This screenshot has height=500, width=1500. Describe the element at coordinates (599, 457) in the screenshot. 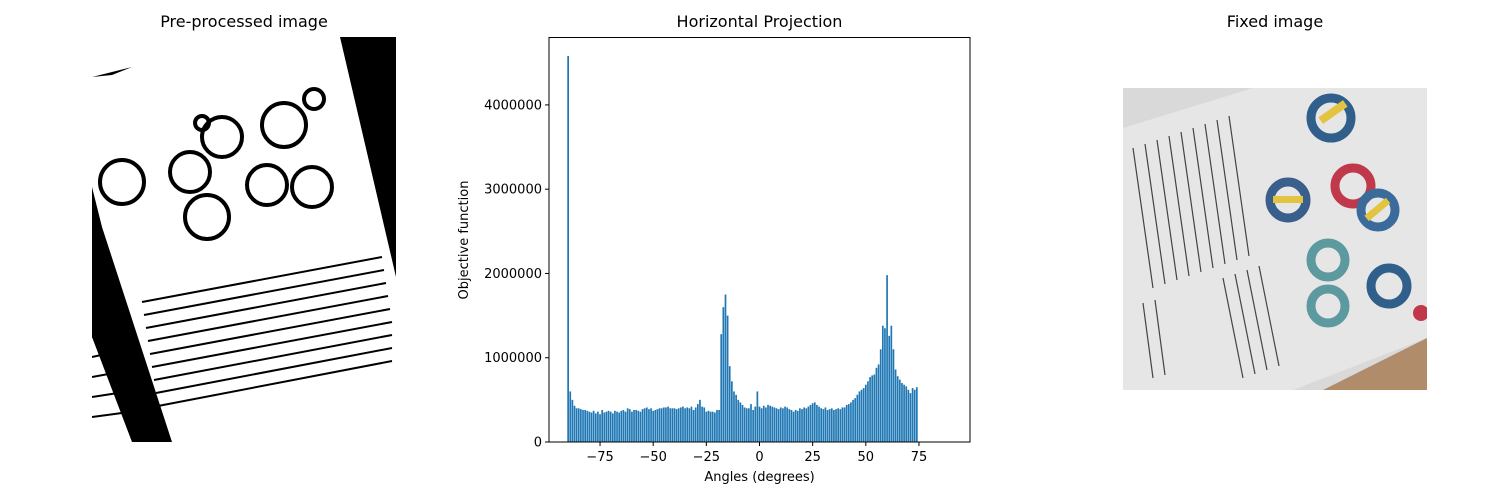

I see `x-tick-label: −75` at that location.